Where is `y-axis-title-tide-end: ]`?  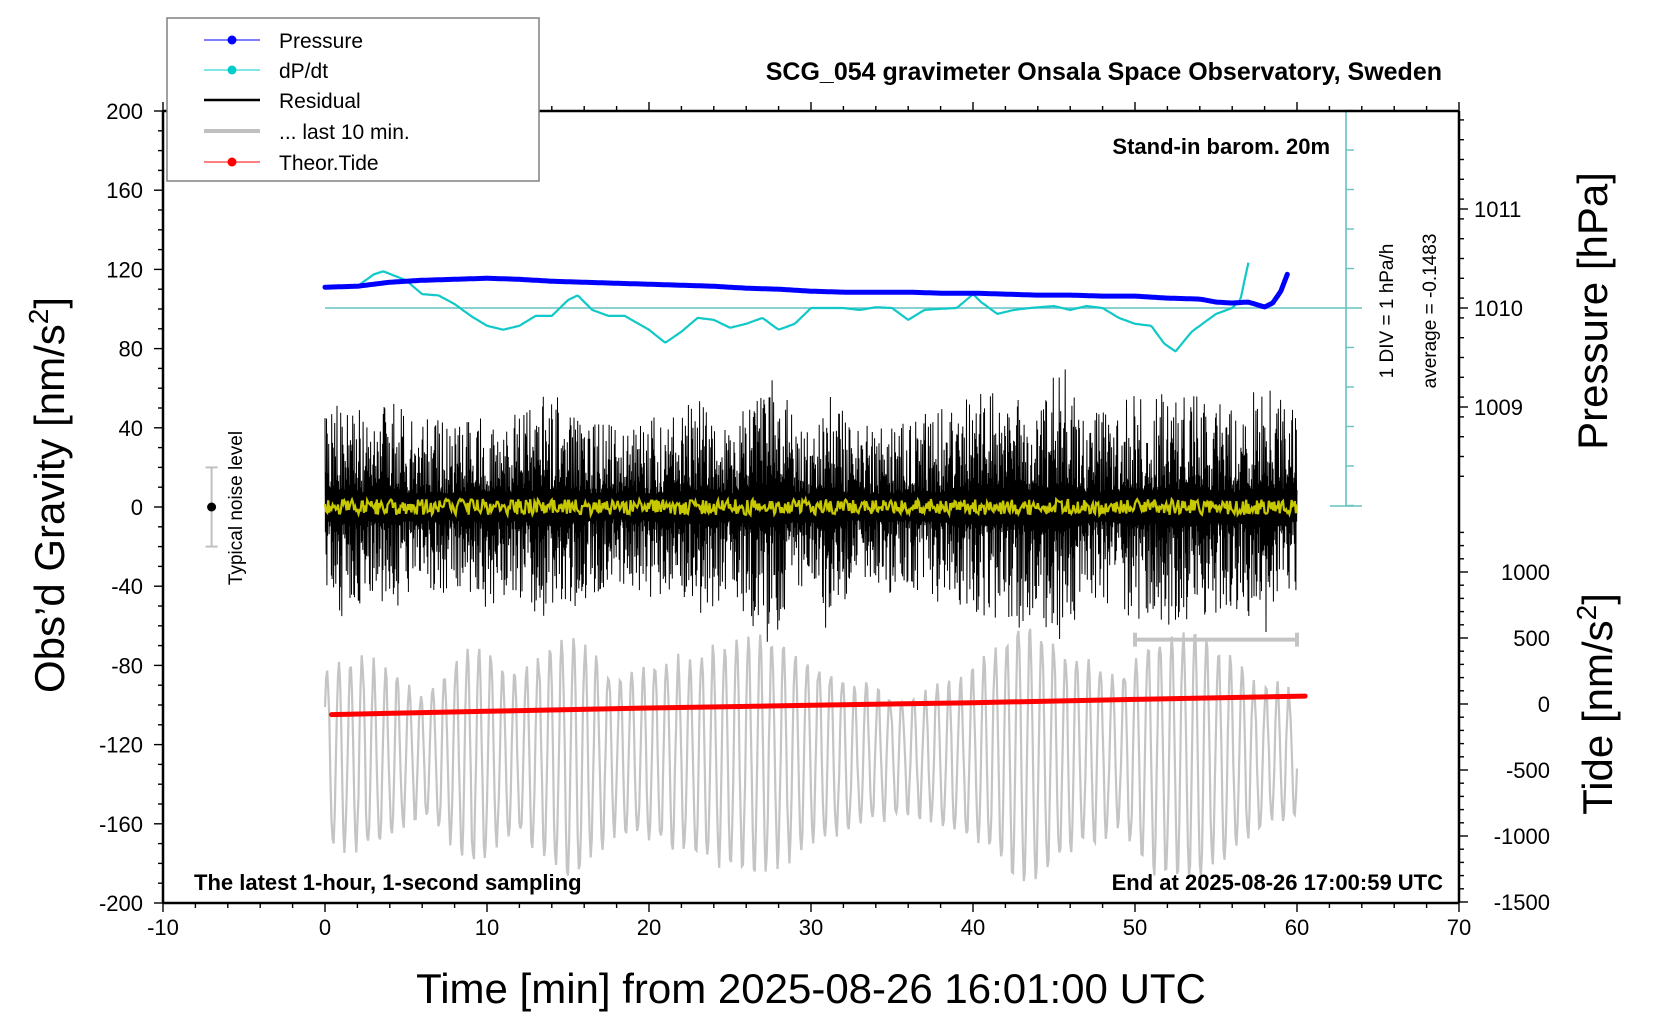
y-axis-title-tide-end: ] is located at coordinates (1597, 599).